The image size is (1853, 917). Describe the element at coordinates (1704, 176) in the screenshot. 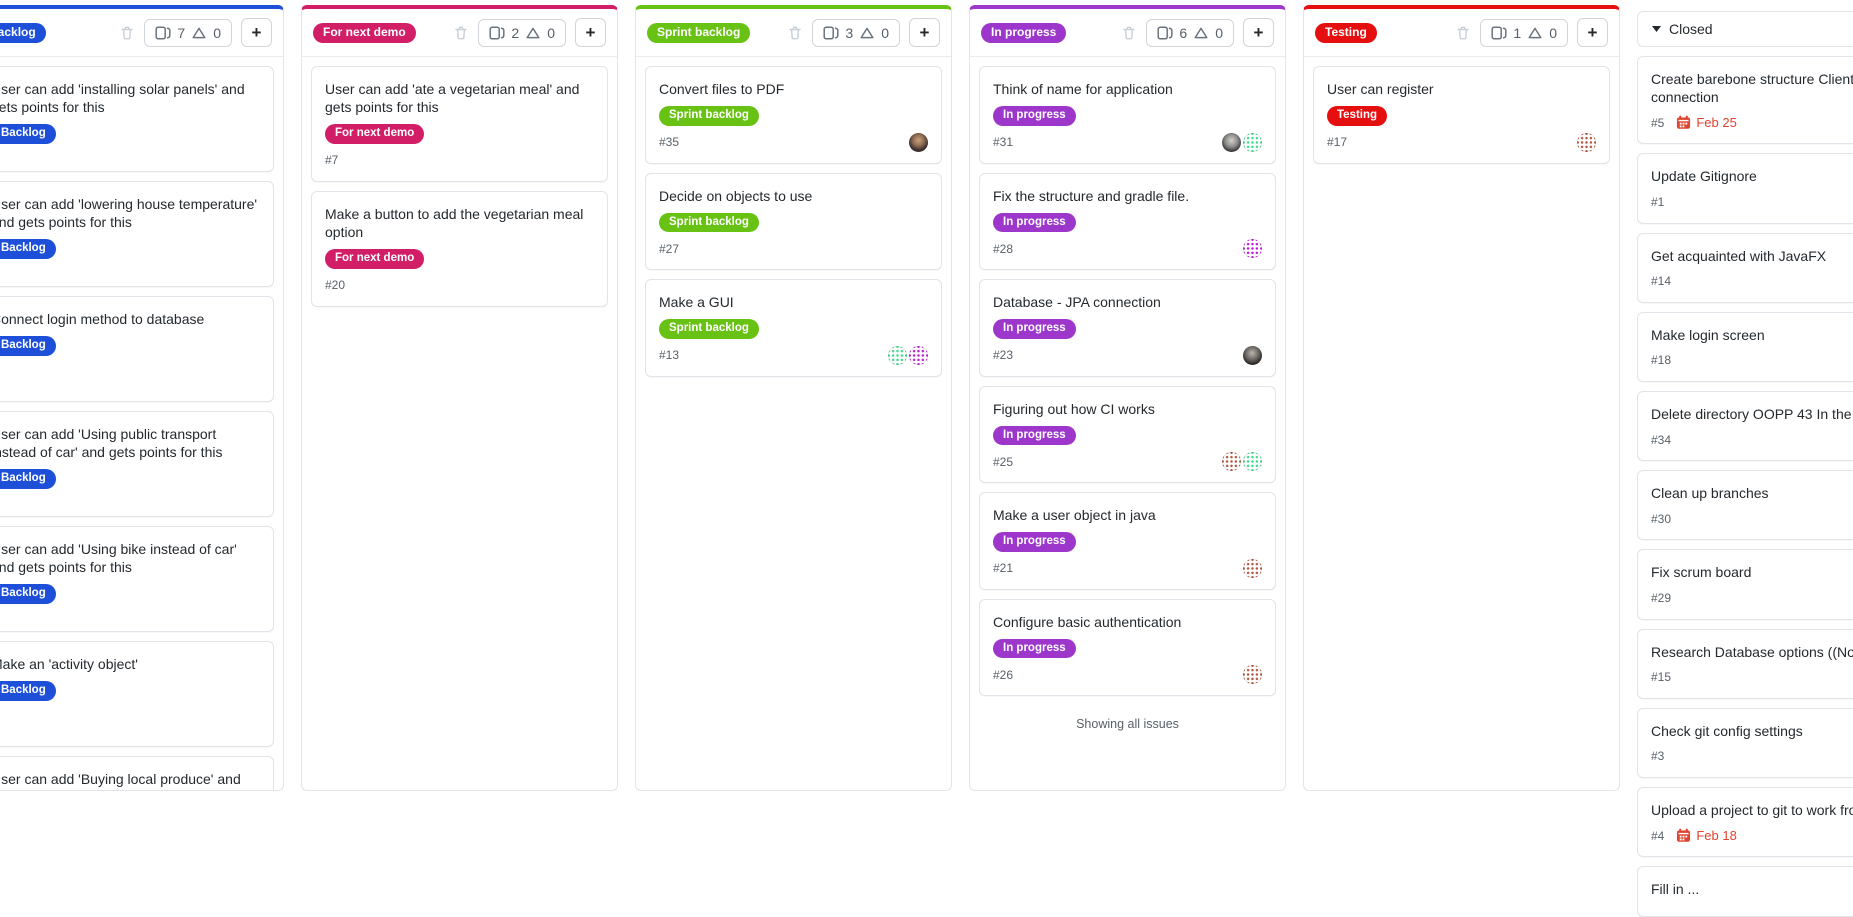

I see `card-title: Update Gitignore` at that location.